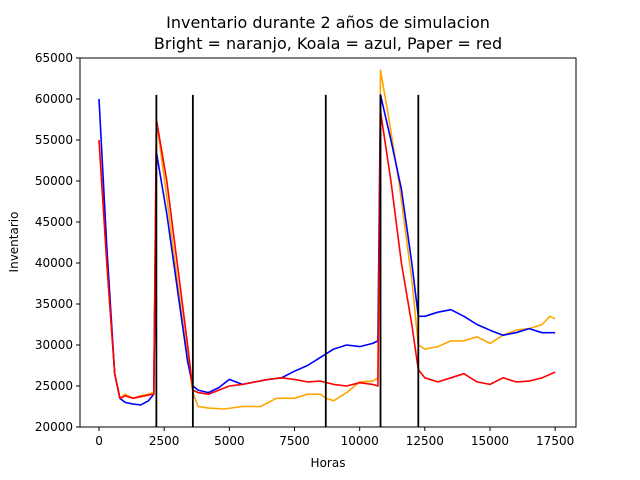 This screenshot has width=640, height=480. What do you see at coordinates (328, 463) in the screenshot?
I see `x-axis-label: Horas` at bounding box center [328, 463].